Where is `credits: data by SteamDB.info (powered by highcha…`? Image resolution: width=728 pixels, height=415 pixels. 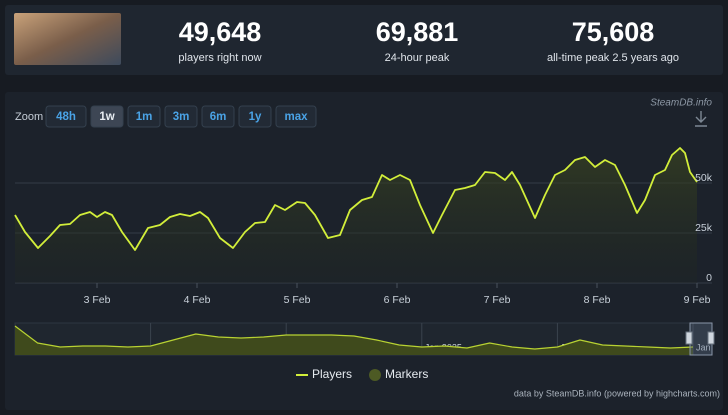
credits: data by SteamDB.info (powered by highcha… is located at coordinates (617, 393).